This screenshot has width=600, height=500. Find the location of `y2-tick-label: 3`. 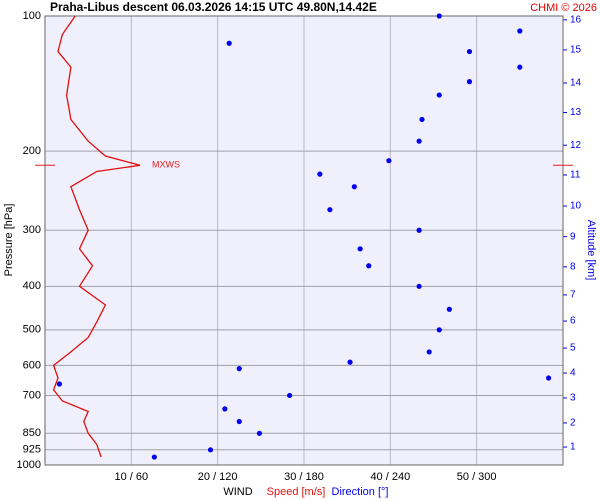

y2-tick-label: 3 is located at coordinates (573, 398).